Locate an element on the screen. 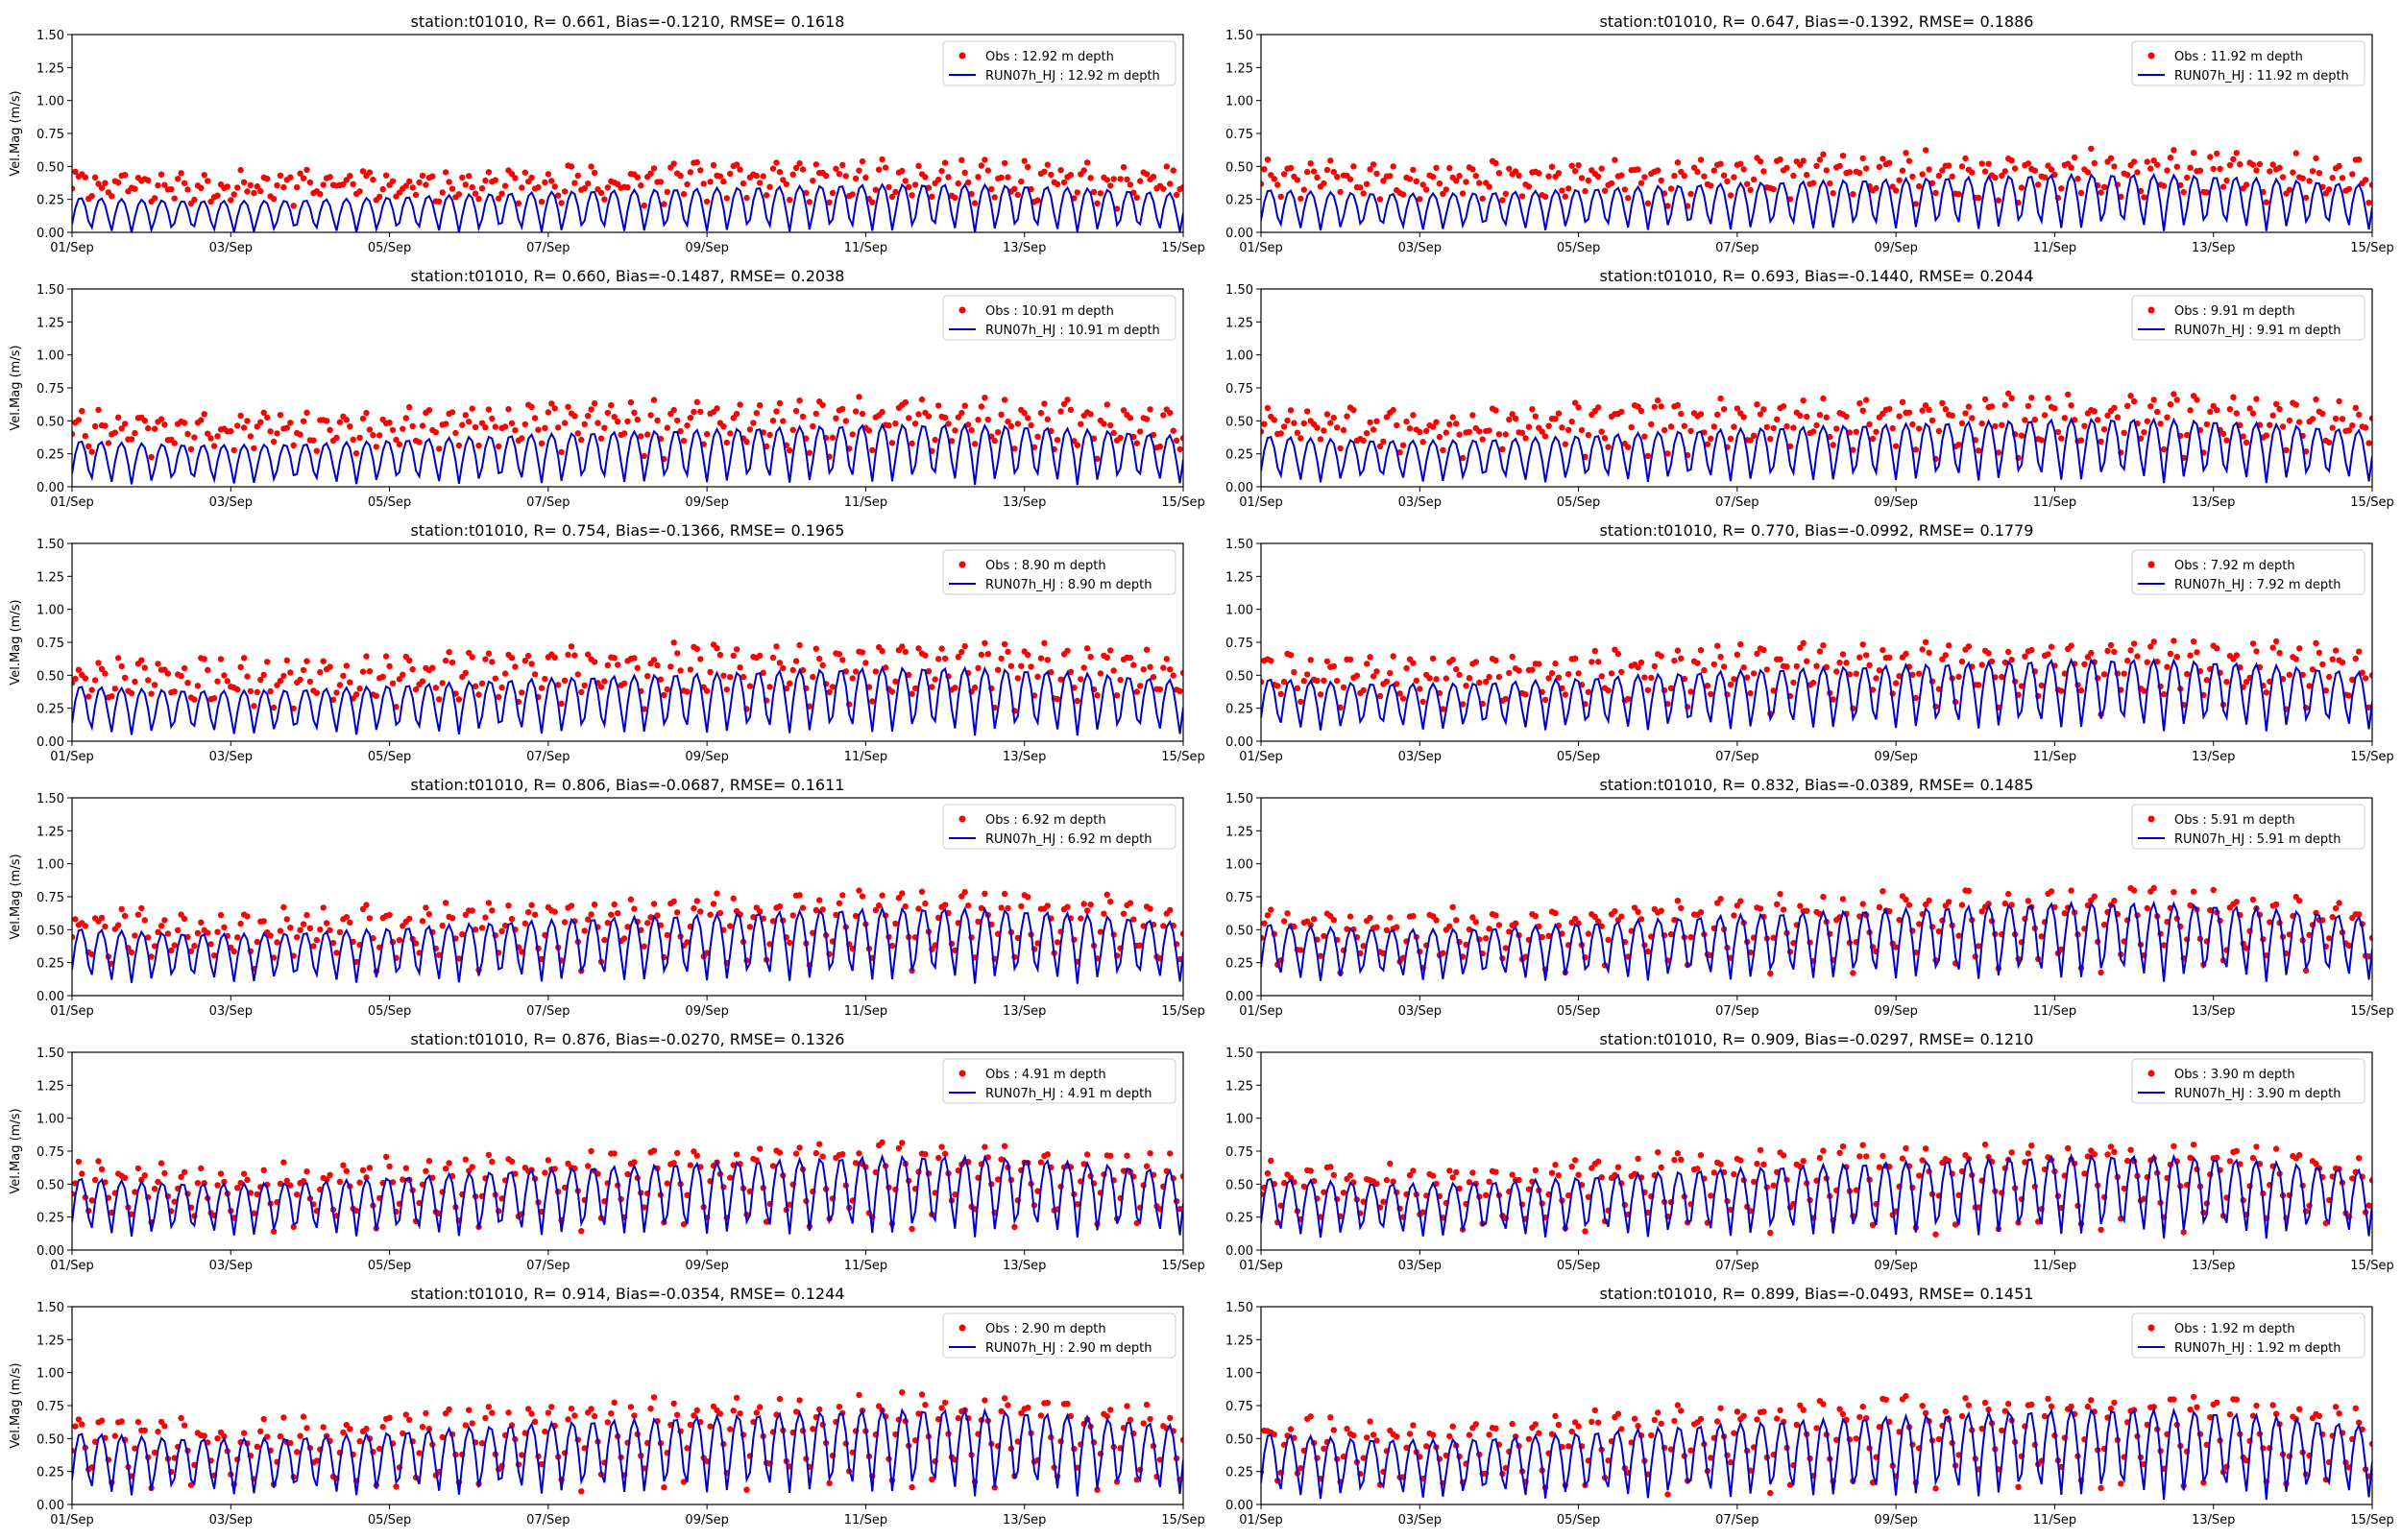 The height and width of the screenshot is (1540, 2401). y-tick-label: 1.25 is located at coordinates (50, 1086).